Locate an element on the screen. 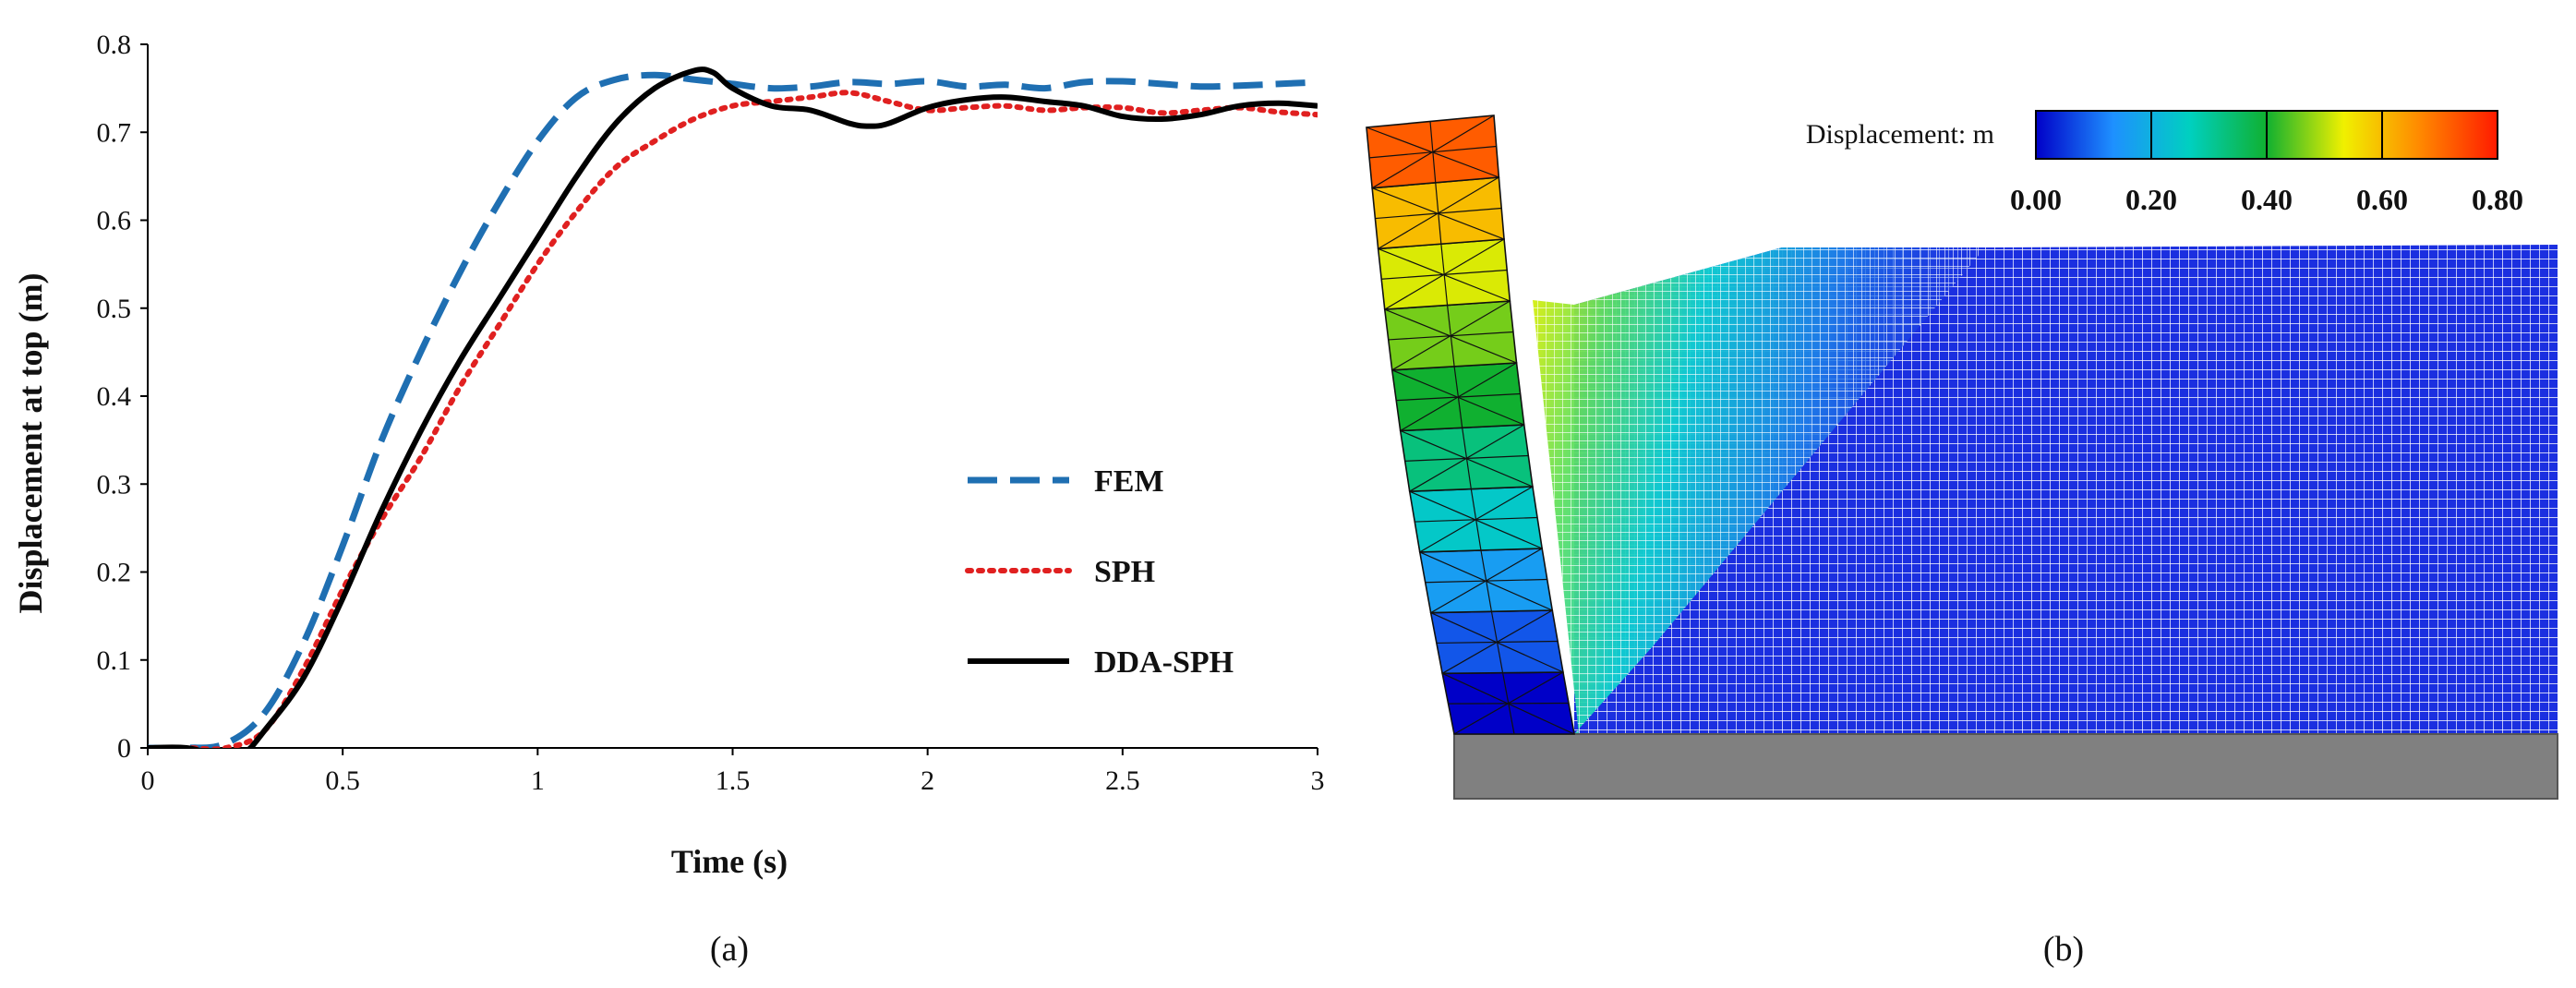 Image resolution: width=2576 pixels, height=988 pixels. colorbar-title: Displacement: m is located at coordinates (1900, 134).